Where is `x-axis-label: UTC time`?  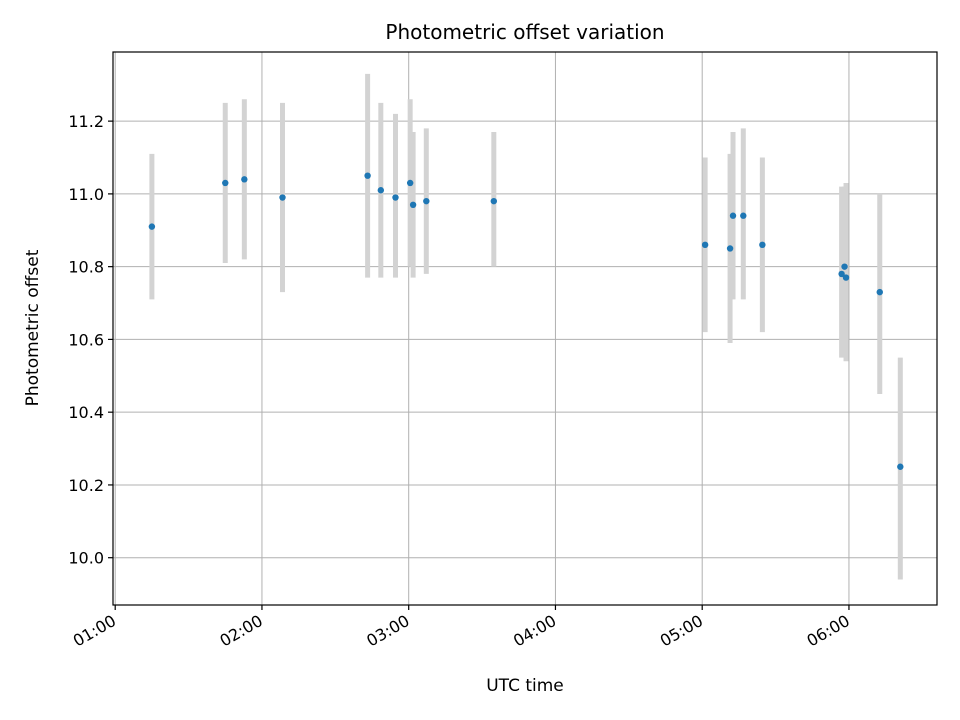
x-axis-label: UTC time is located at coordinates (525, 686).